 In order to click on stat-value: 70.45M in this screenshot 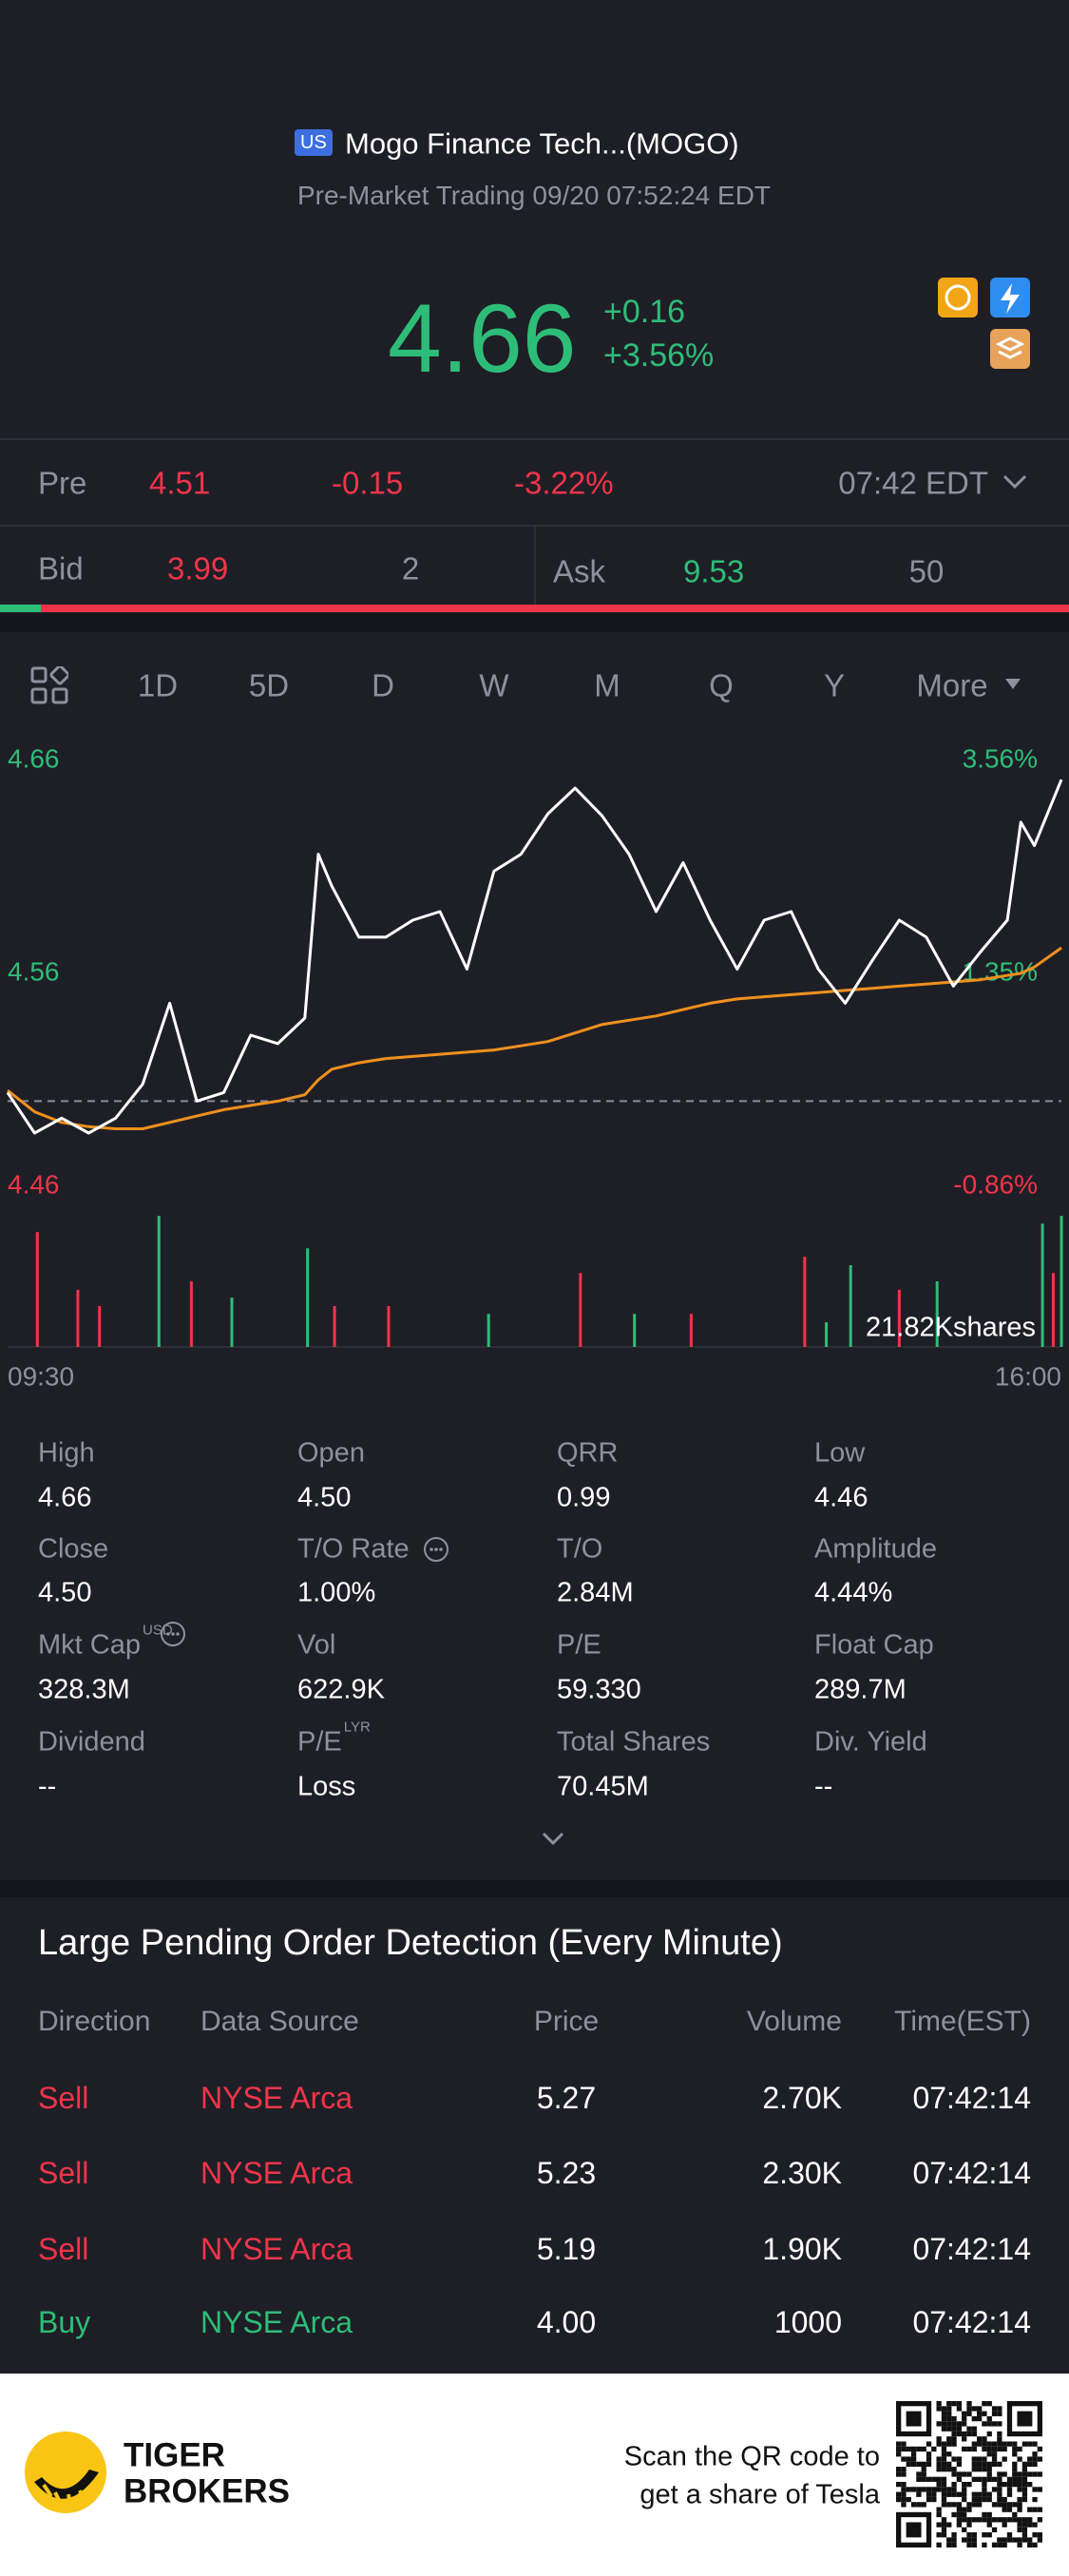, I will do `click(603, 1786)`.